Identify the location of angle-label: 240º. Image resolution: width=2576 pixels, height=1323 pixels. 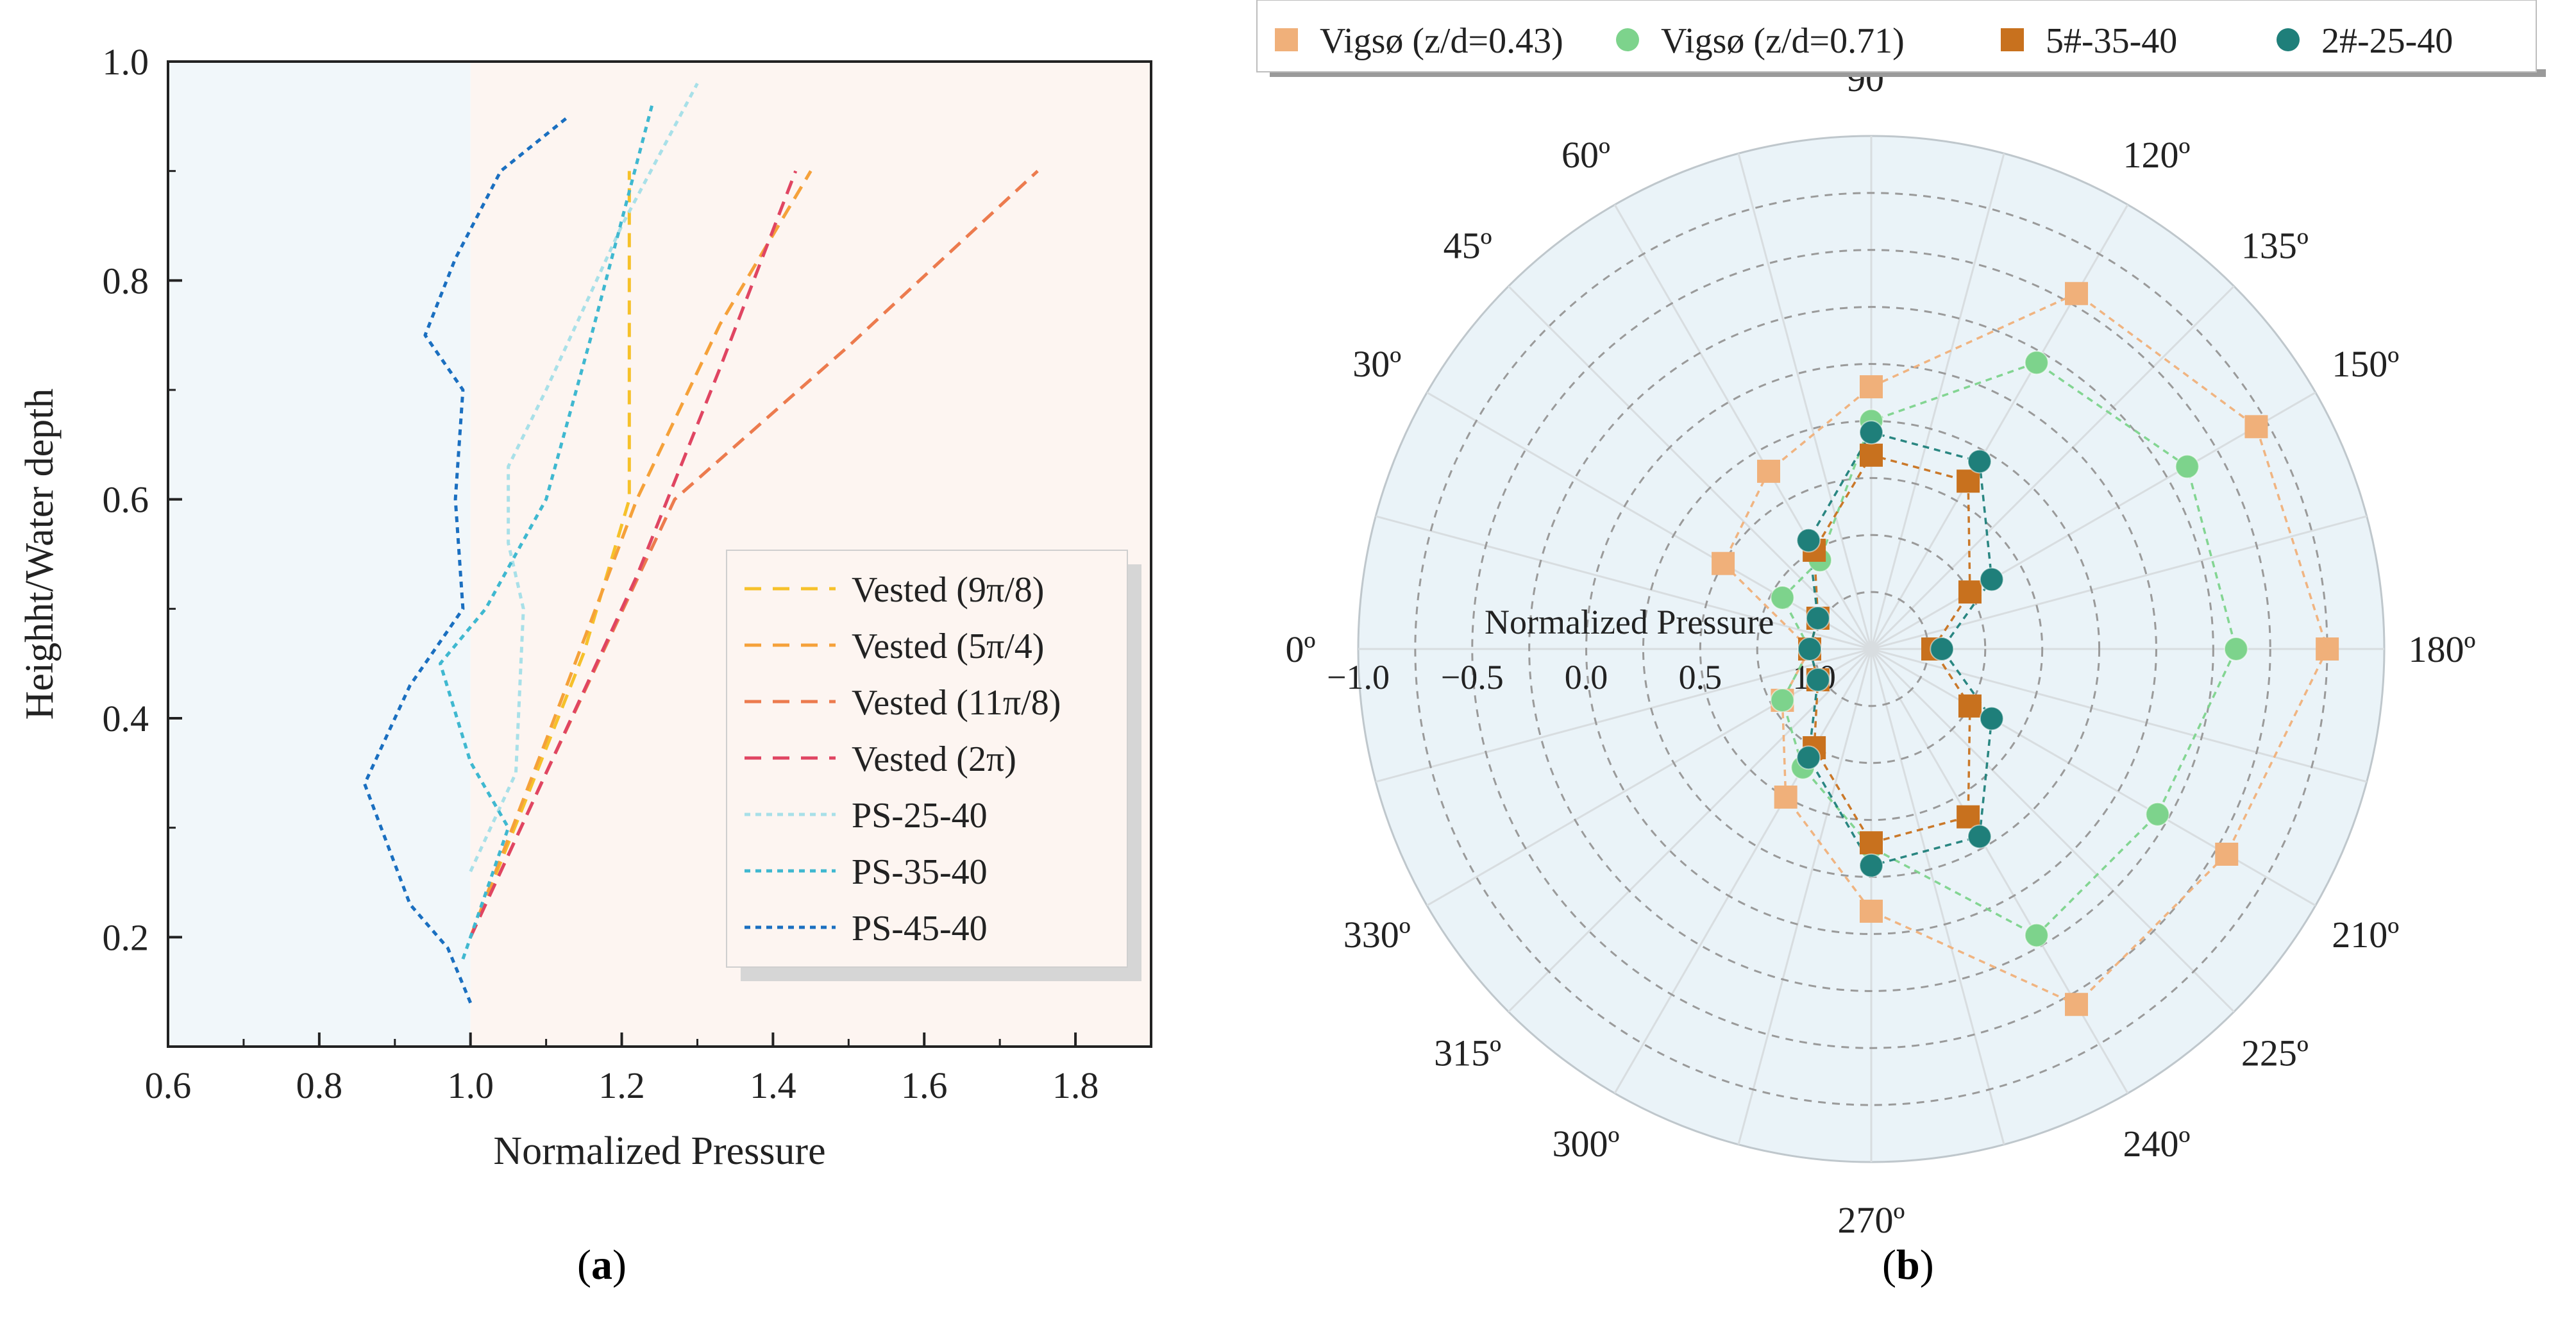
(2157, 1144).